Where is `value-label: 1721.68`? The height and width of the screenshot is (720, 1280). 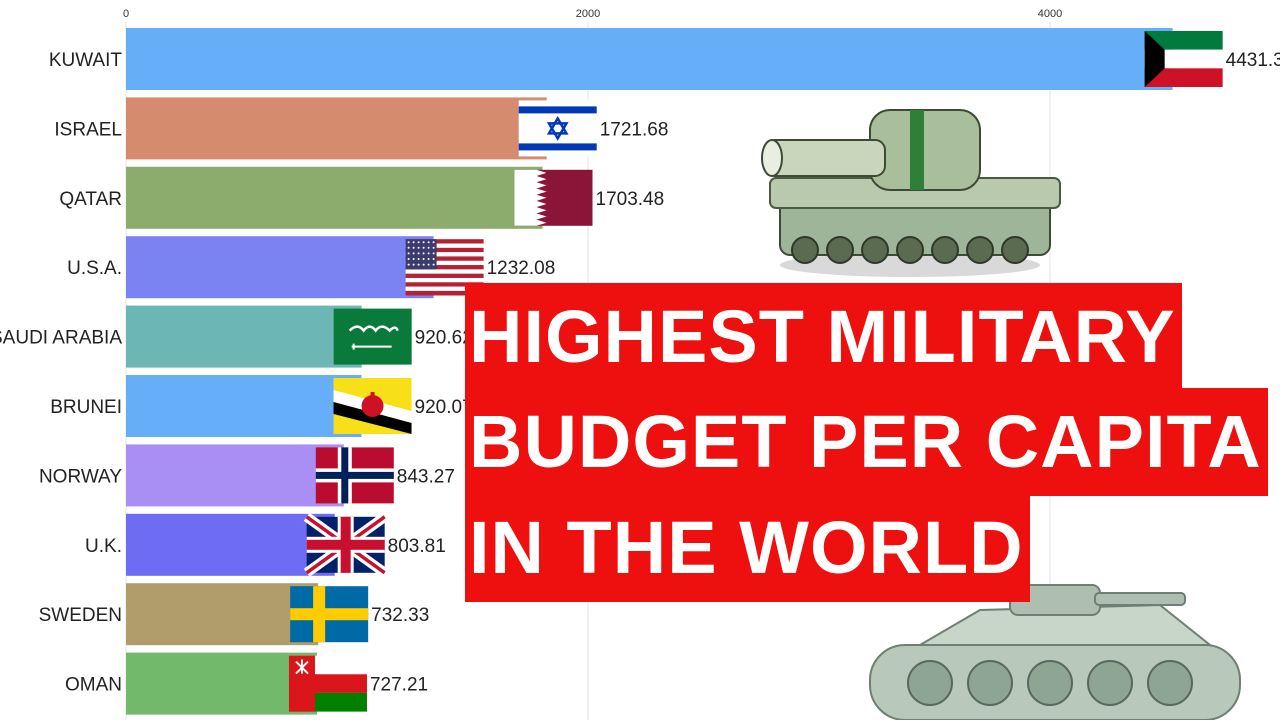
value-label: 1721.68 is located at coordinates (634, 129).